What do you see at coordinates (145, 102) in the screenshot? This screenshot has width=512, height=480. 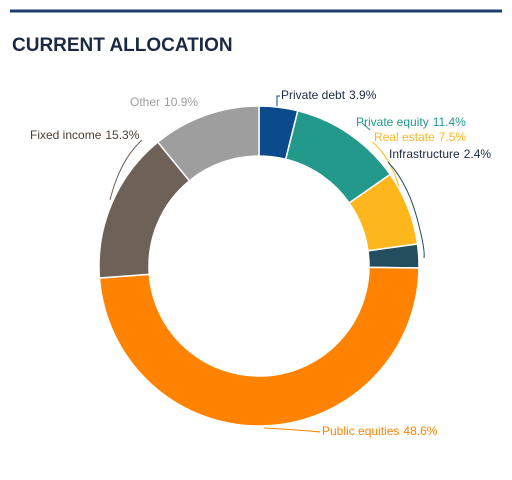 I see `category-name: Other` at bounding box center [145, 102].